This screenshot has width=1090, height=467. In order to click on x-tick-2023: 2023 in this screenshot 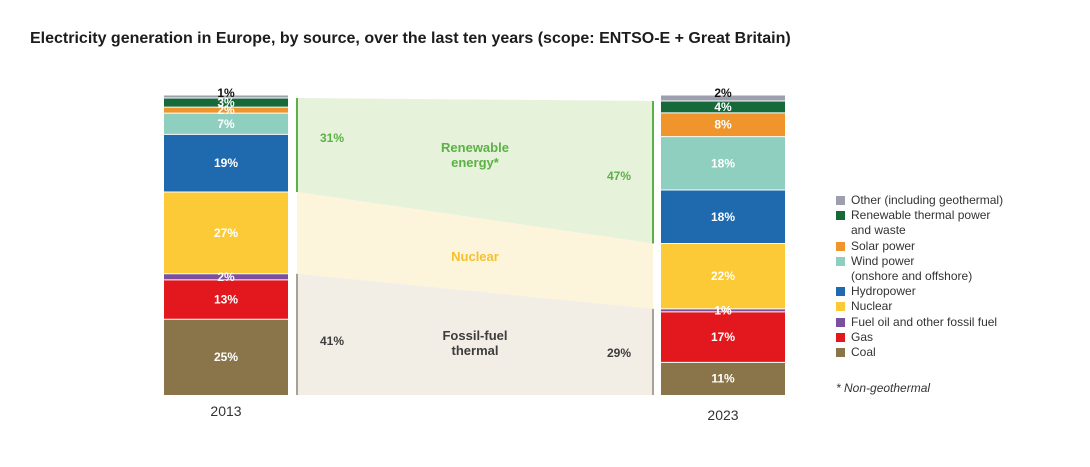, I will do `click(722, 415)`.